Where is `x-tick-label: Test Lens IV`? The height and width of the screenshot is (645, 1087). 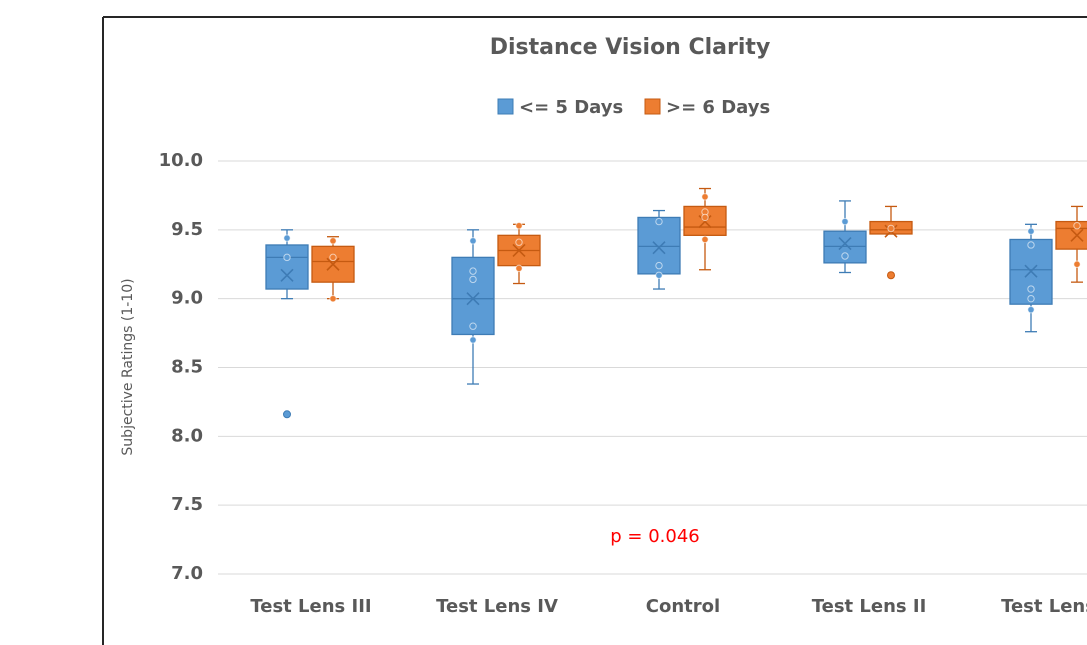
x-tick-label: Test Lens IV is located at coordinates (497, 606).